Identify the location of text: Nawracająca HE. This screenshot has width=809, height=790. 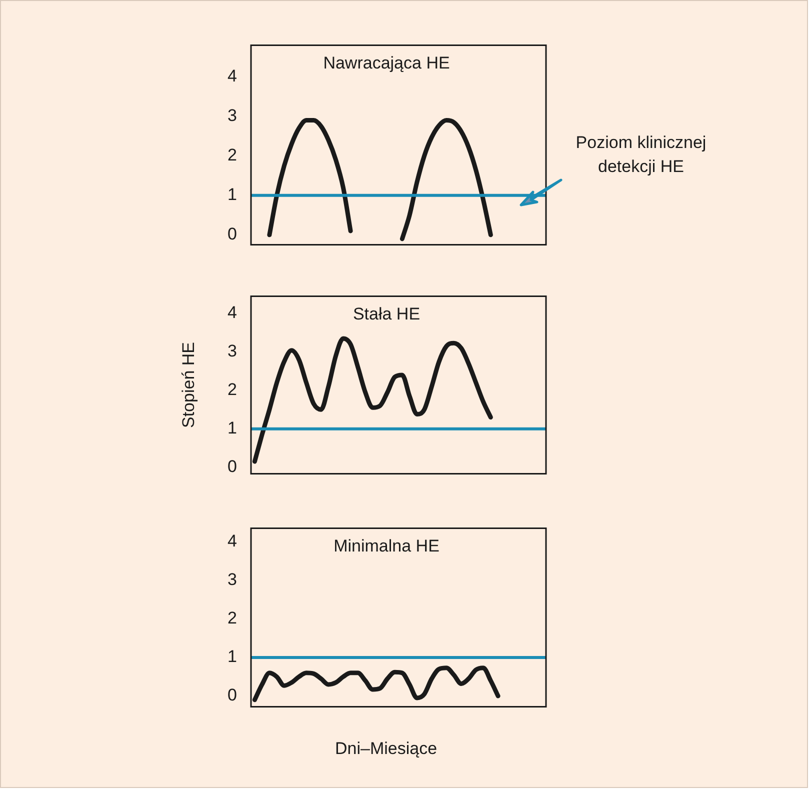
(386, 62).